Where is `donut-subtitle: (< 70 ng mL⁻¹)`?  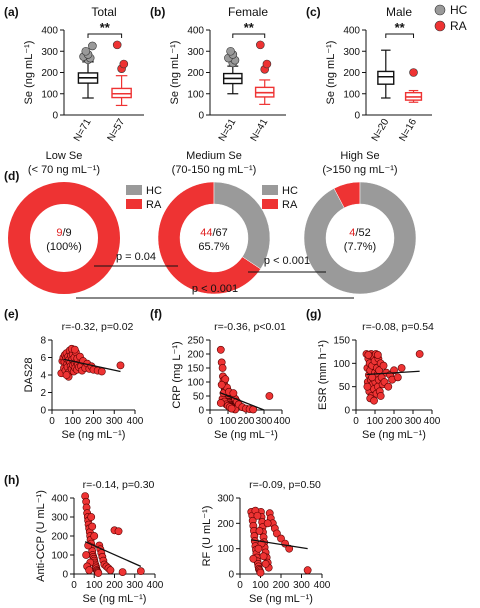
donut-subtitle: (< 70 ng mL⁻¹) is located at coordinates (64, 170).